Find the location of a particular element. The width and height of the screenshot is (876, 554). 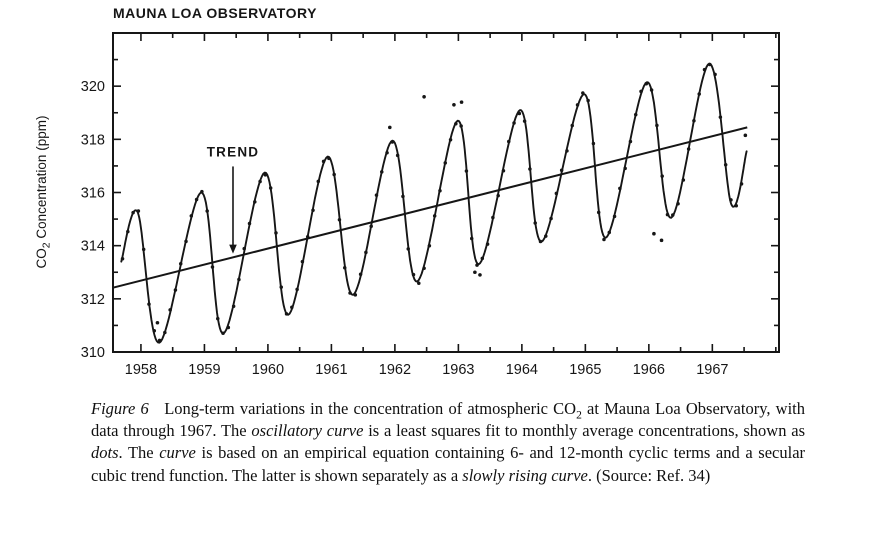

x-tick-label: 1958 is located at coordinates (141, 370).